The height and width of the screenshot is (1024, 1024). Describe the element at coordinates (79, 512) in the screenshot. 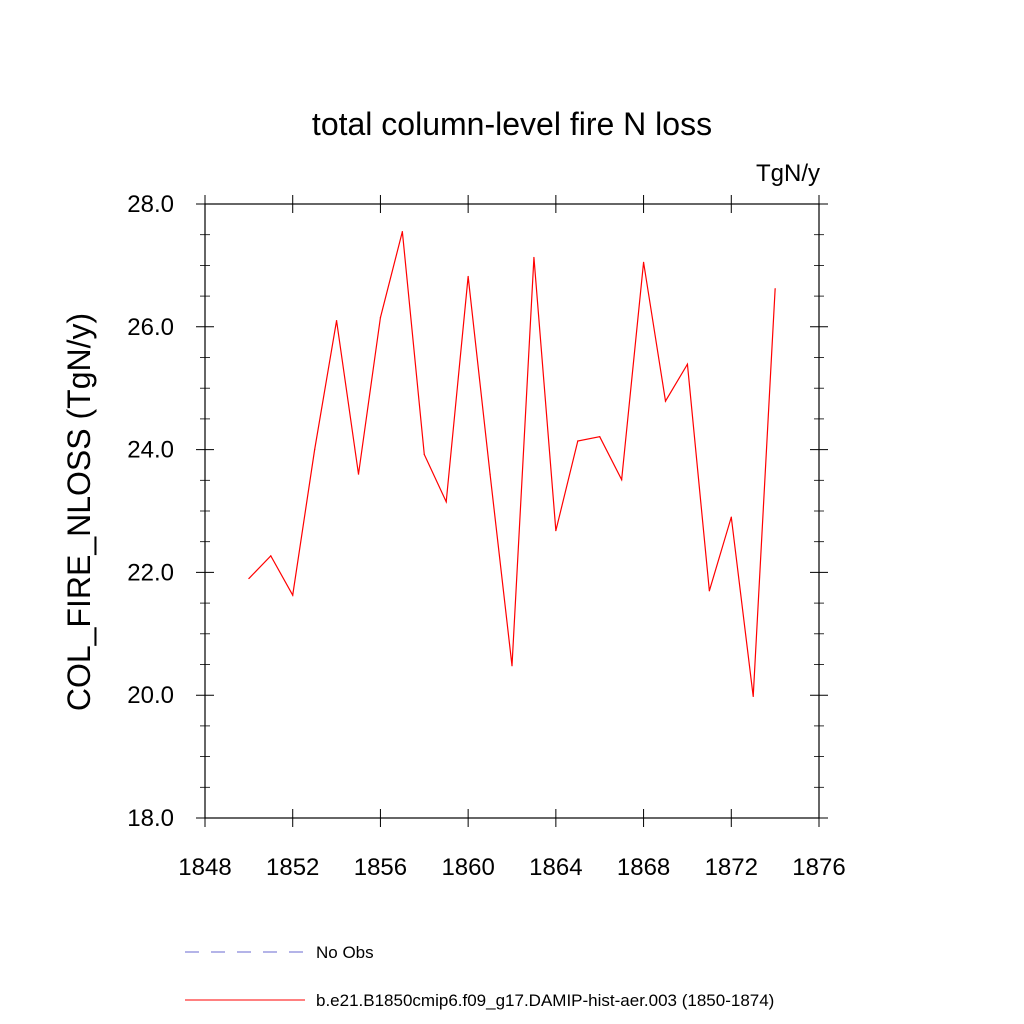

I see `y-axis-label: COL_FIRE_NLOSS (TgN/y)` at that location.